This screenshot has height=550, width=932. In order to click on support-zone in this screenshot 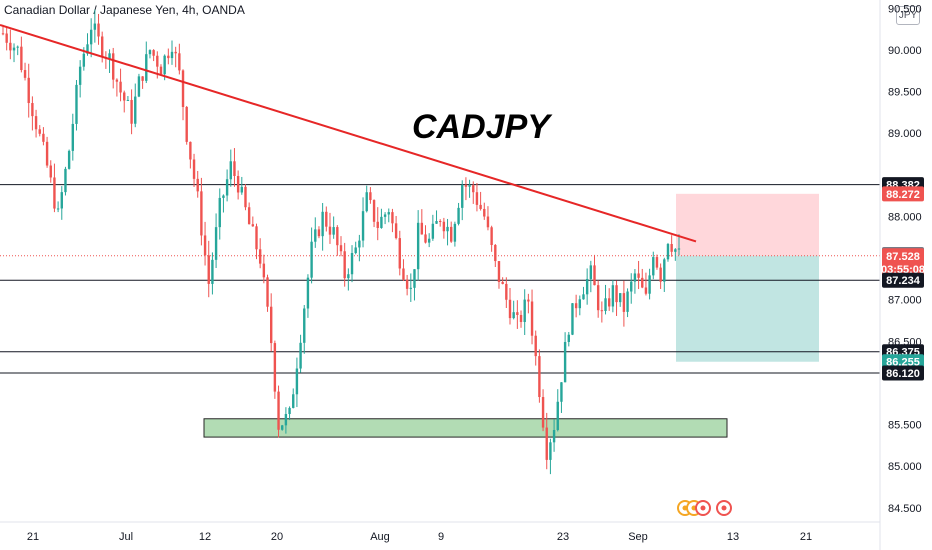, I will do `click(465, 428)`.